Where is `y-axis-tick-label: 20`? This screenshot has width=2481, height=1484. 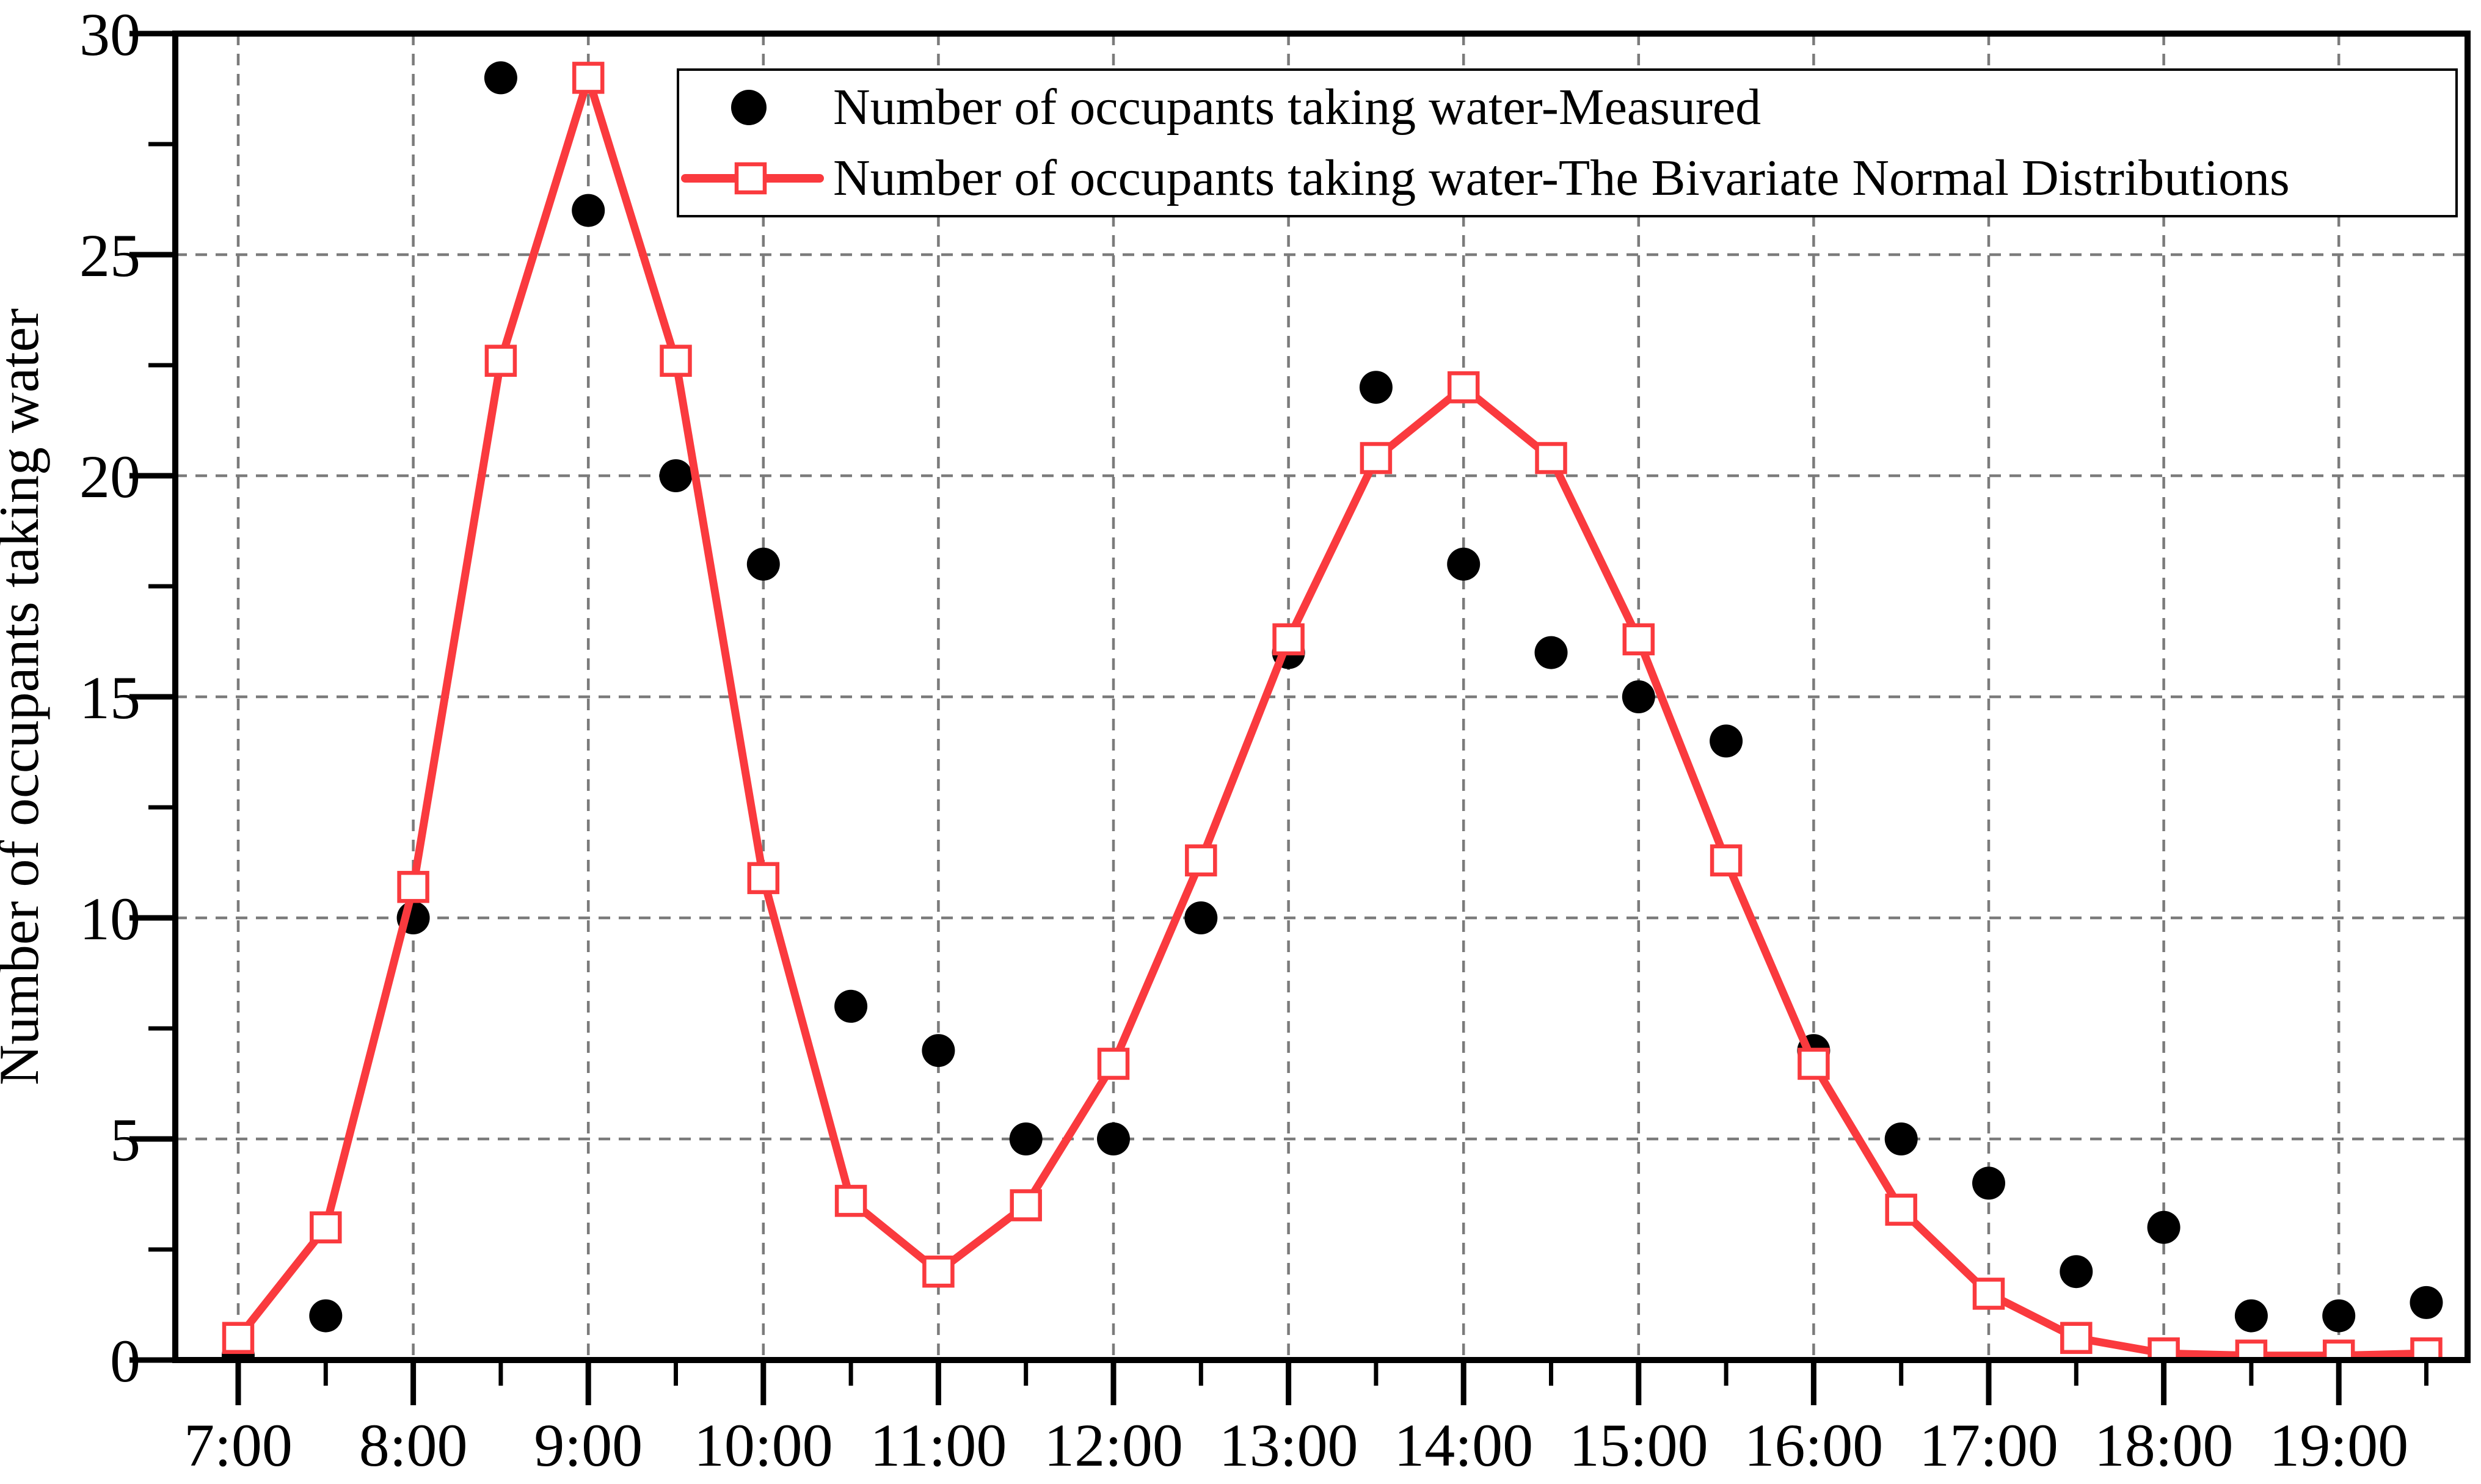
y-axis-tick-label: 20 is located at coordinates (109, 477).